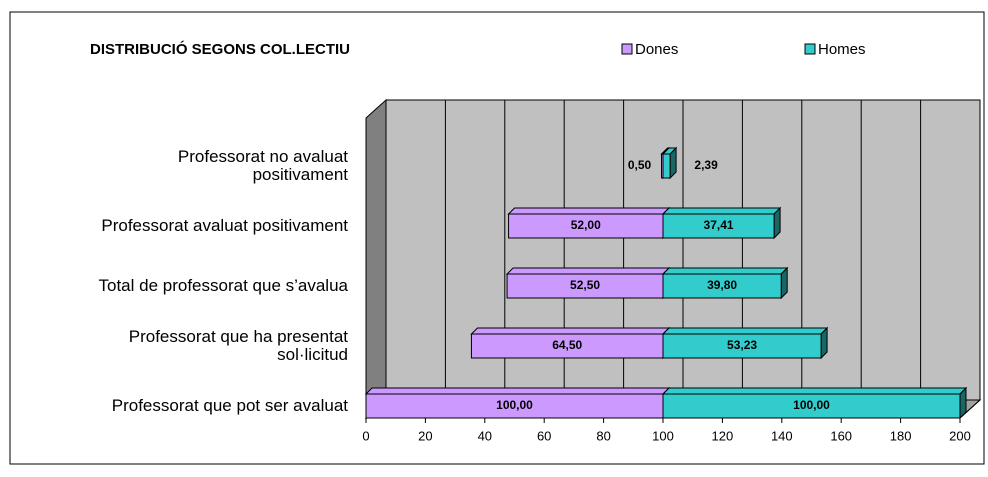  Describe the element at coordinates (224, 225) in the screenshot. I see `category-label: Professorat avaluat positivament` at that location.